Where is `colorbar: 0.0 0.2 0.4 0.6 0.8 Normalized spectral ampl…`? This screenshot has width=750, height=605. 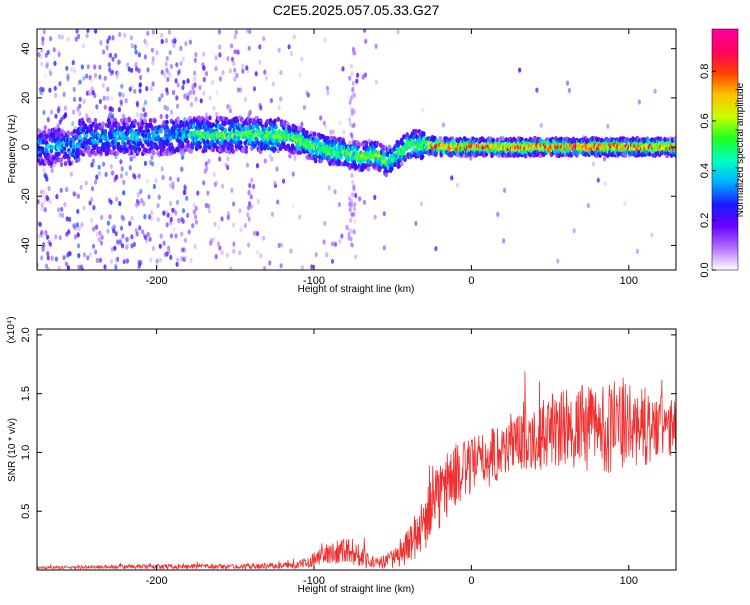 colorbar: 0.0 0.2 0.4 0.6 0.8 Normalized spectral ampl… is located at coordinates (722, 153).